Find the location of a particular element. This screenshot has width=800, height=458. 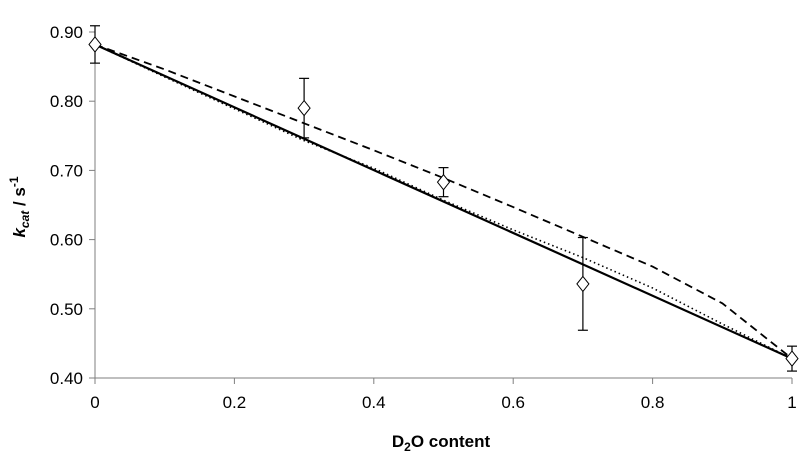

y-tick-label: 0.90 is located at coordinates (66, 32).